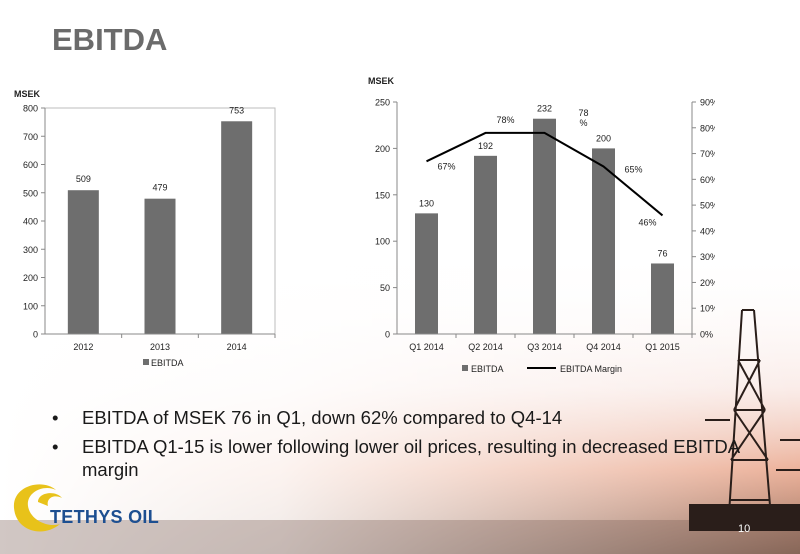 The image size is (800, 554). Describe the element at coordinates (662, 347) in the screenshot. I see `x-tick-label: Q1 2015` at that location.